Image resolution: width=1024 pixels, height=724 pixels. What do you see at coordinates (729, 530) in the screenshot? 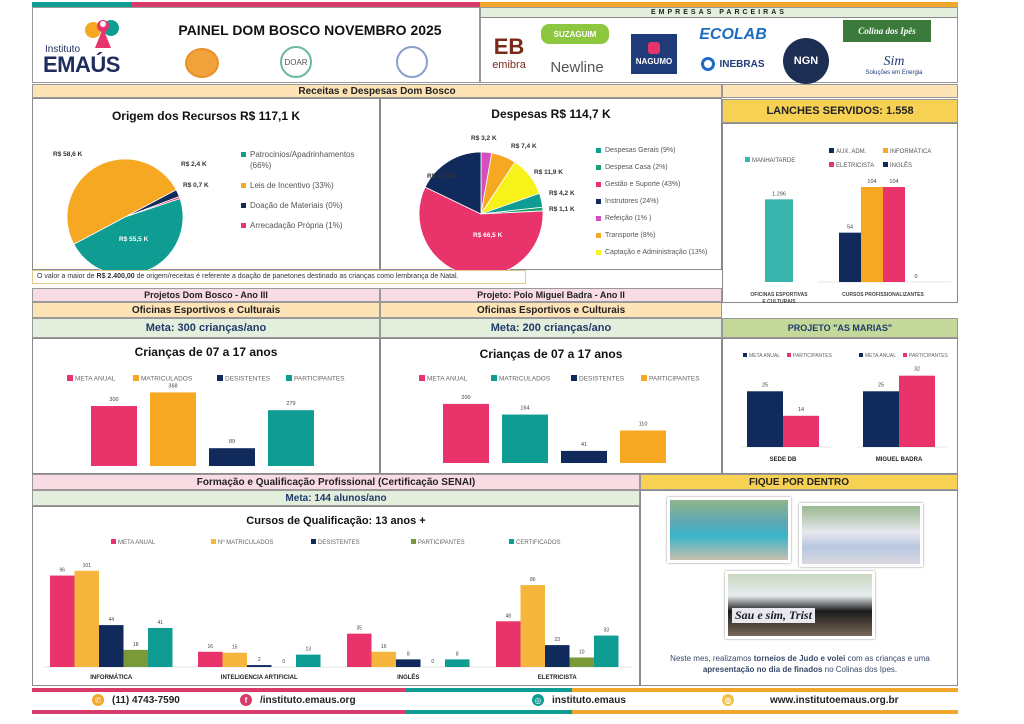
I see `photo-team-group` at bounding box center [729, 530].